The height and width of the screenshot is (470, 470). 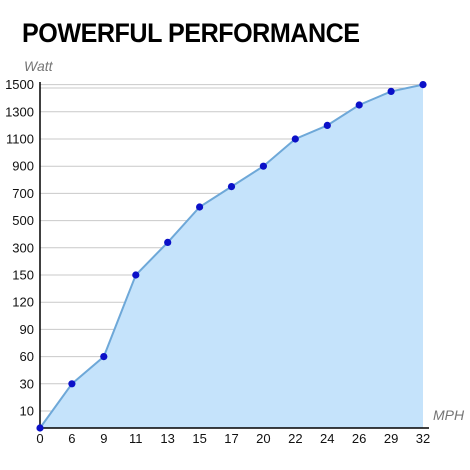 What do you see at coordinates (423, 438) in the screenshot?
I see `x-tick-label: 32` at bounding box center [423, 438].